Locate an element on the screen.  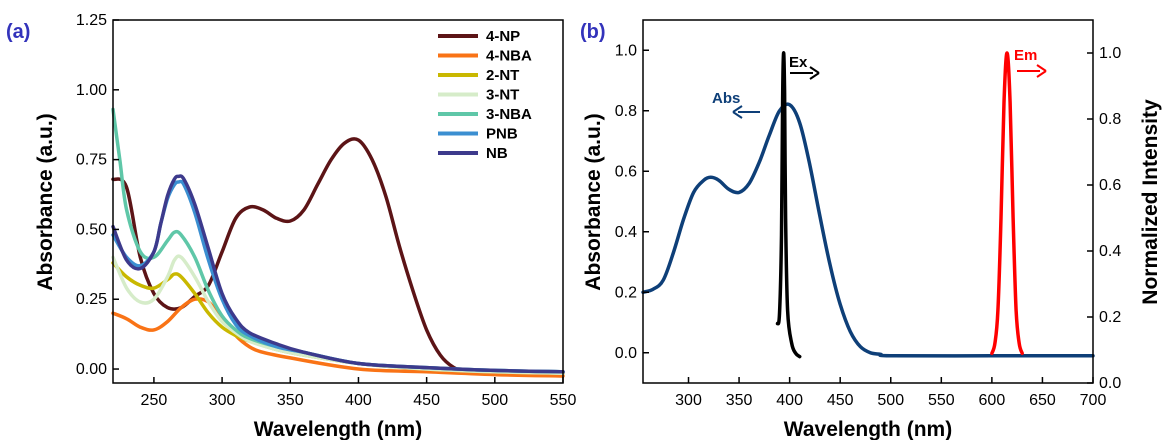
panel-a-y-tick-label: 1.00 is located at coordinates (91, 90).